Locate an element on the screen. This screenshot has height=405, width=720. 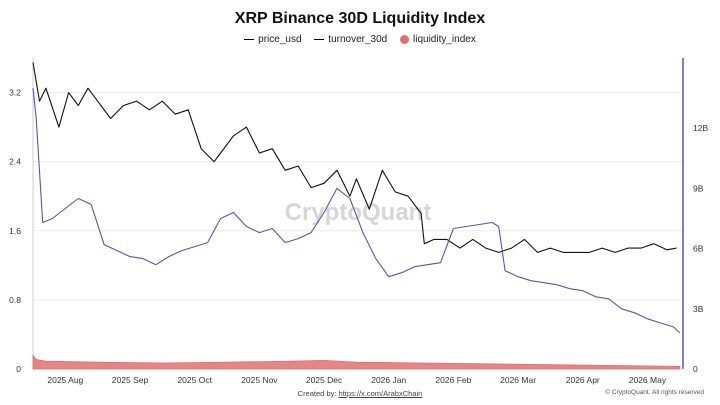
x-tick-2: 2025 Oct is located at coordinates (194, 380).